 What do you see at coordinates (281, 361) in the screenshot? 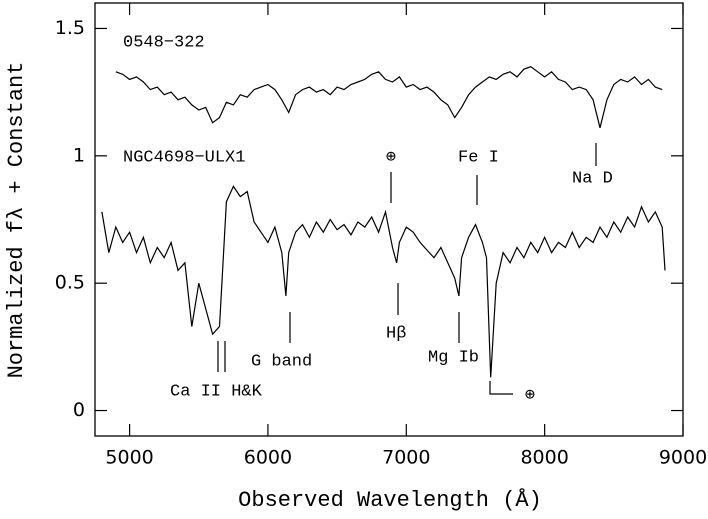
I see `annotation: G band` at bounding box center [281, 361].